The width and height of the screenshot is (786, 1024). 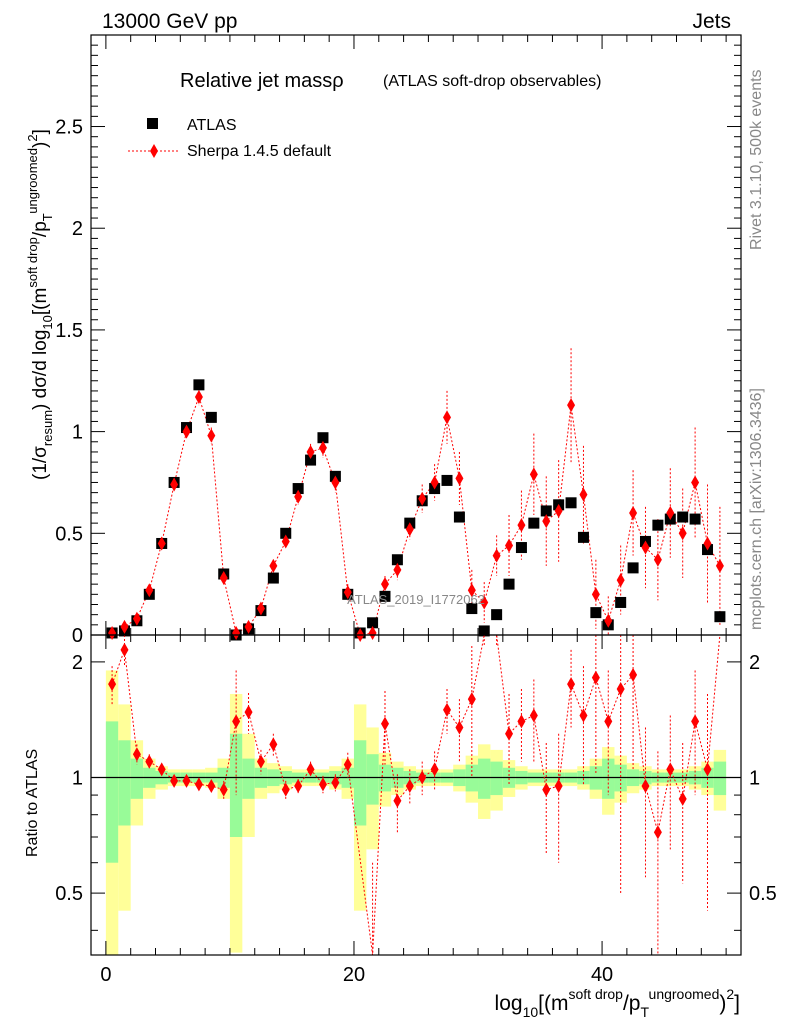 What do you see at coordinates (602, 975) in the screenshot?
I see `x-tick-label: 40` at bounding box center [602, 975].